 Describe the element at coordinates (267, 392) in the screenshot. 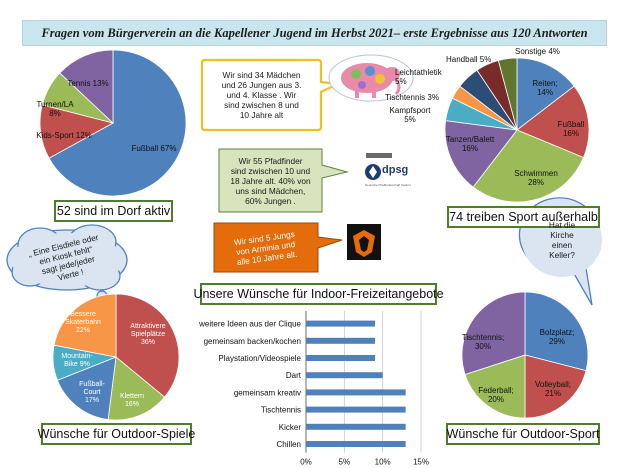

I see `bar-category-label: gemeinsam kreativ` at that location.